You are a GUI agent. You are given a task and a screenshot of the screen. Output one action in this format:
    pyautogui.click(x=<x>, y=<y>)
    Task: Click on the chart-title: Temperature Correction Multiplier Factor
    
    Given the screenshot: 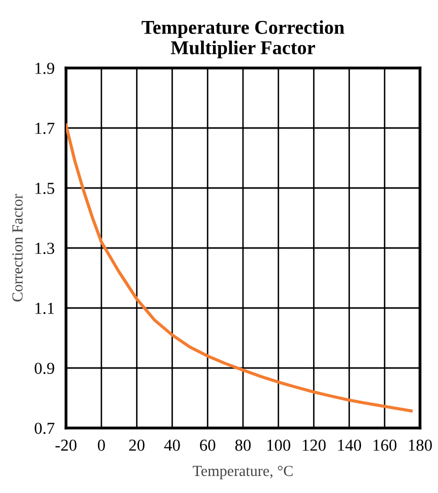 What is the action you would take?
    pyautogui.click(x=243, y=39)
    